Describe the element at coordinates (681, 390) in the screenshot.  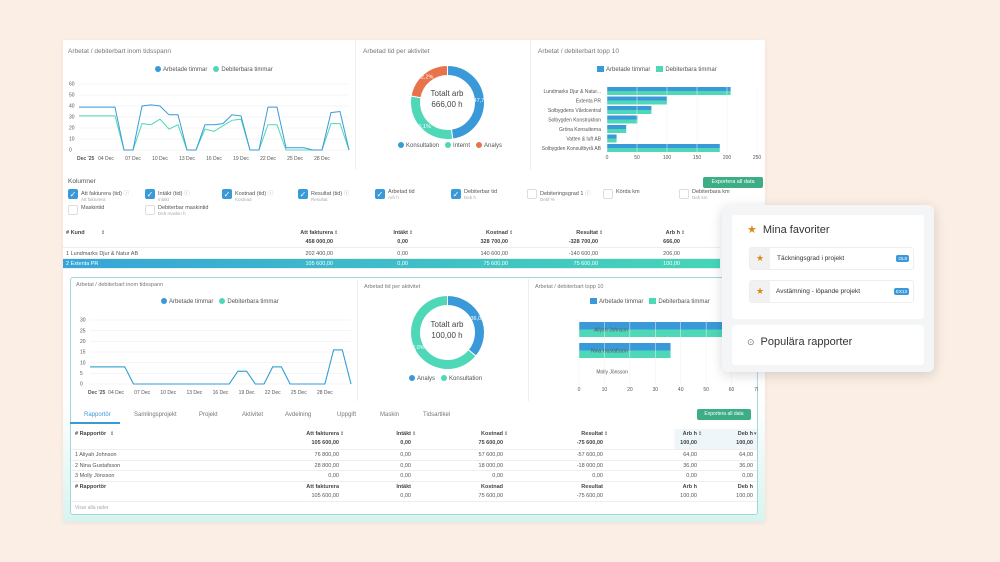
I see `x-tick-label: 40` at that location.